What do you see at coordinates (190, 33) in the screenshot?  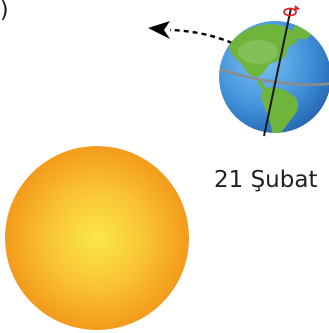 I see `dashed-arrow-icon` at bounding box center [190, 33].